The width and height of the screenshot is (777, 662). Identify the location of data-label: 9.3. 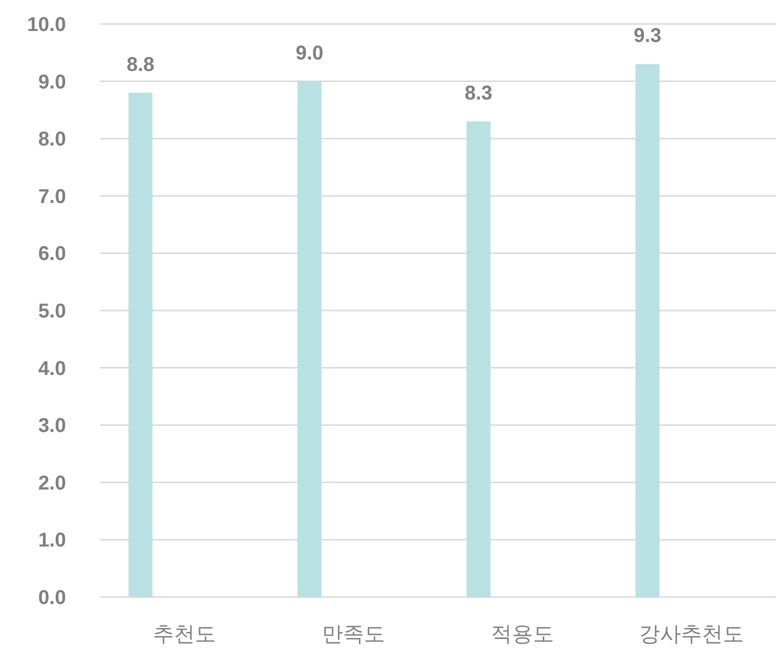
(648, 36).